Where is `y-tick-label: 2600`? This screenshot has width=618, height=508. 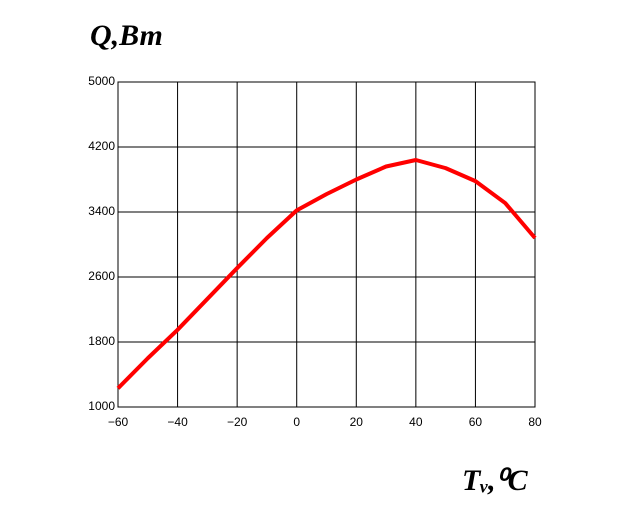 y-tick-label: 2600 is located at coordinates (101, 276).